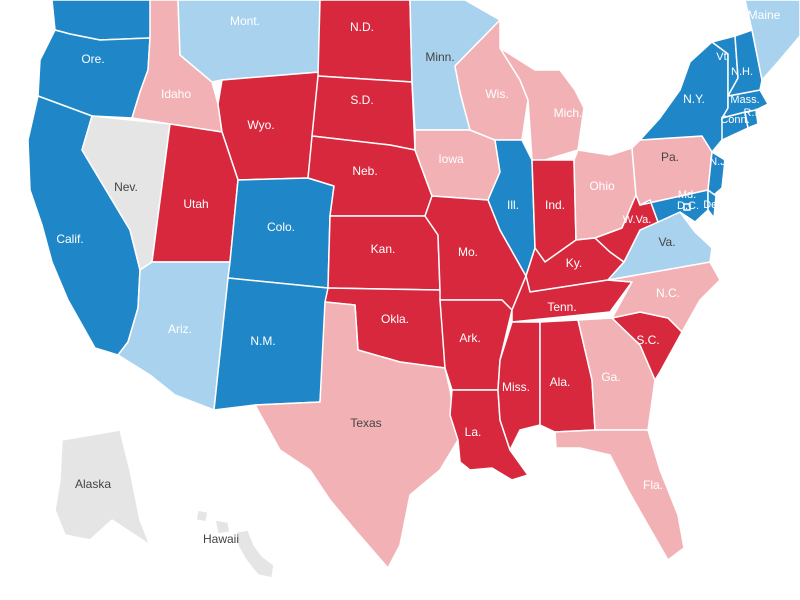 The height and width of the screenshot is (600, 800). I want to click on state-label-mich: Mich., so click(568, 113).